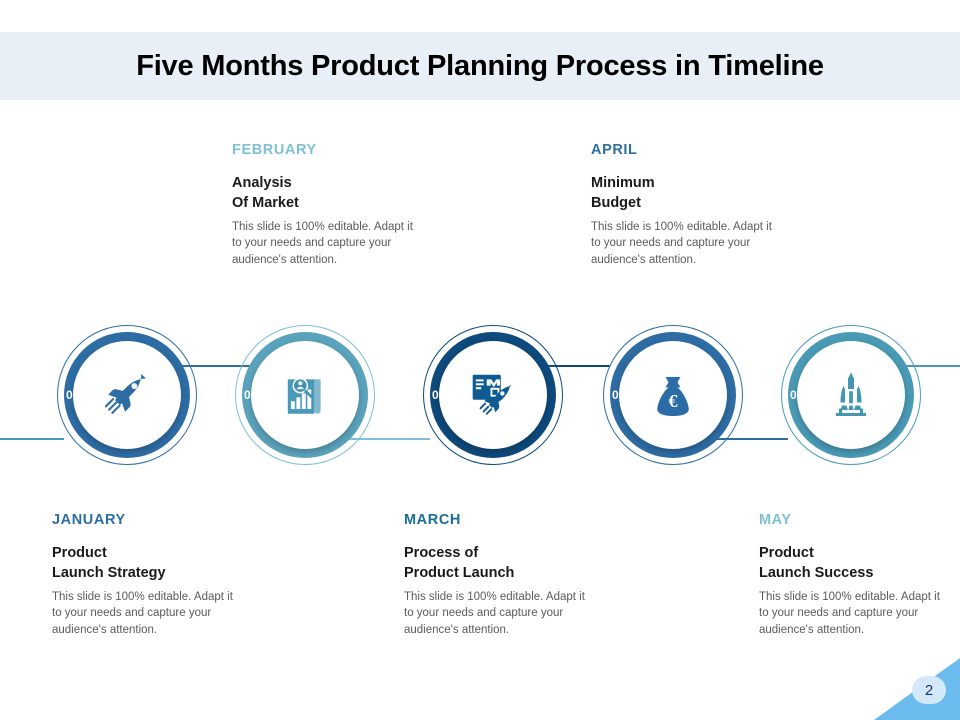 The height and width of the screenshot is (720, 960). What do you see at coordinates (775, 520) in the screenshot?
I see `month-label-may: MAY` at bounding box center [775, 520].